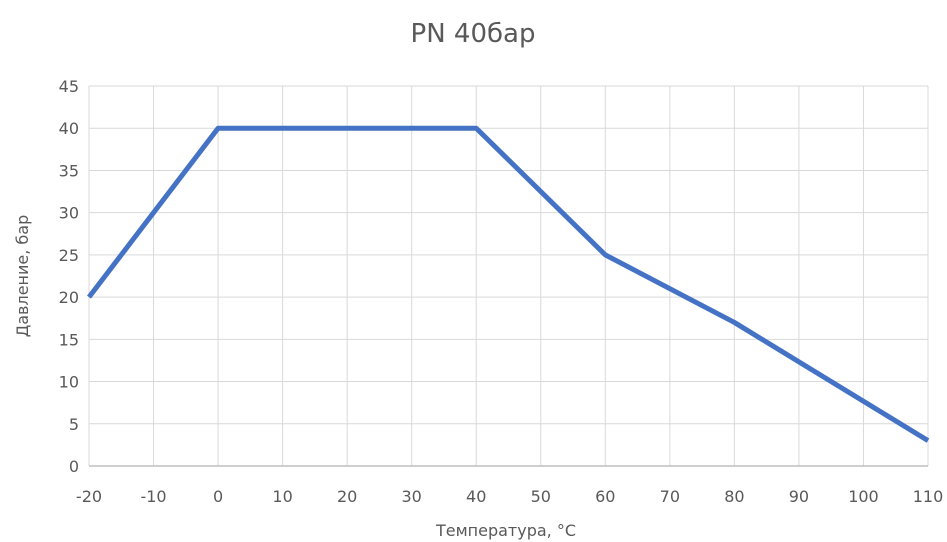 This screenshot has width=947, height=542. I want to click on x-tick-label: 10, so click(282, 496).